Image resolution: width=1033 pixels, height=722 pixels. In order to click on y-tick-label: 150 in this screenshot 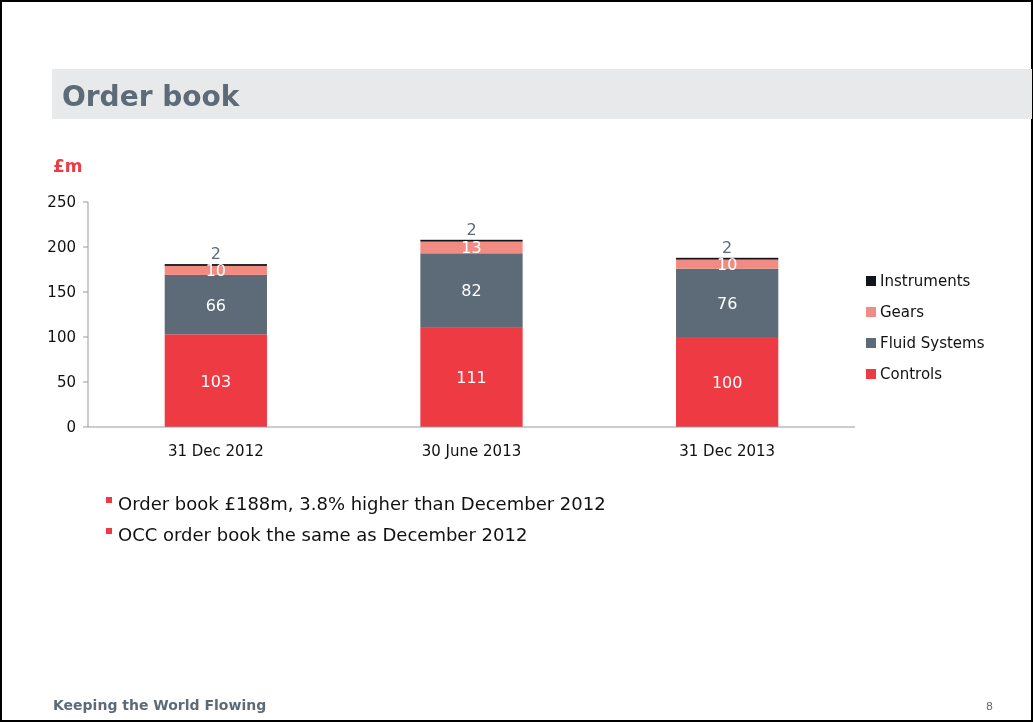, I will do `click(61, 292)`.